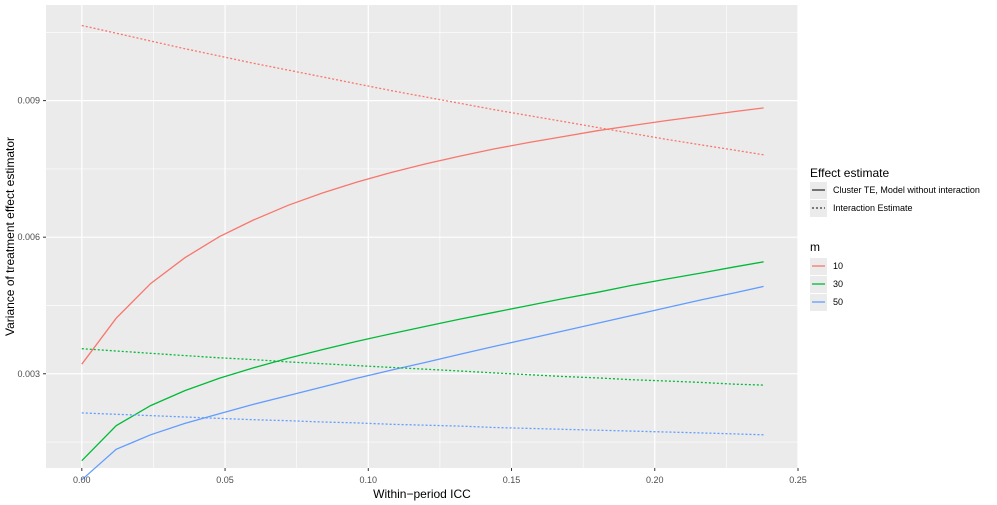  Describe the element at coordinates (225, 480) in the screenshot. I see `x-tick-label: 0.05` at that location.